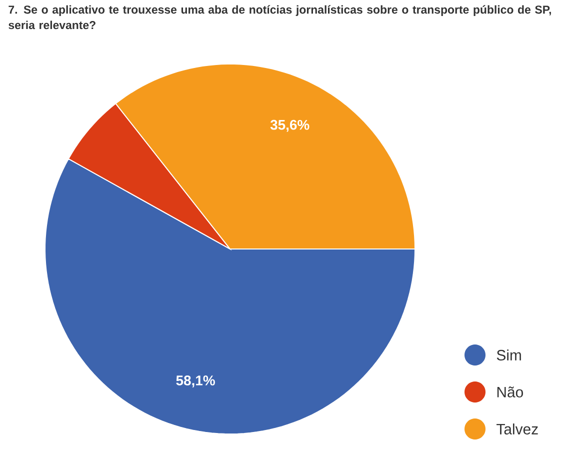  I want to click on data-label: 35,6%, so click(290, 126).